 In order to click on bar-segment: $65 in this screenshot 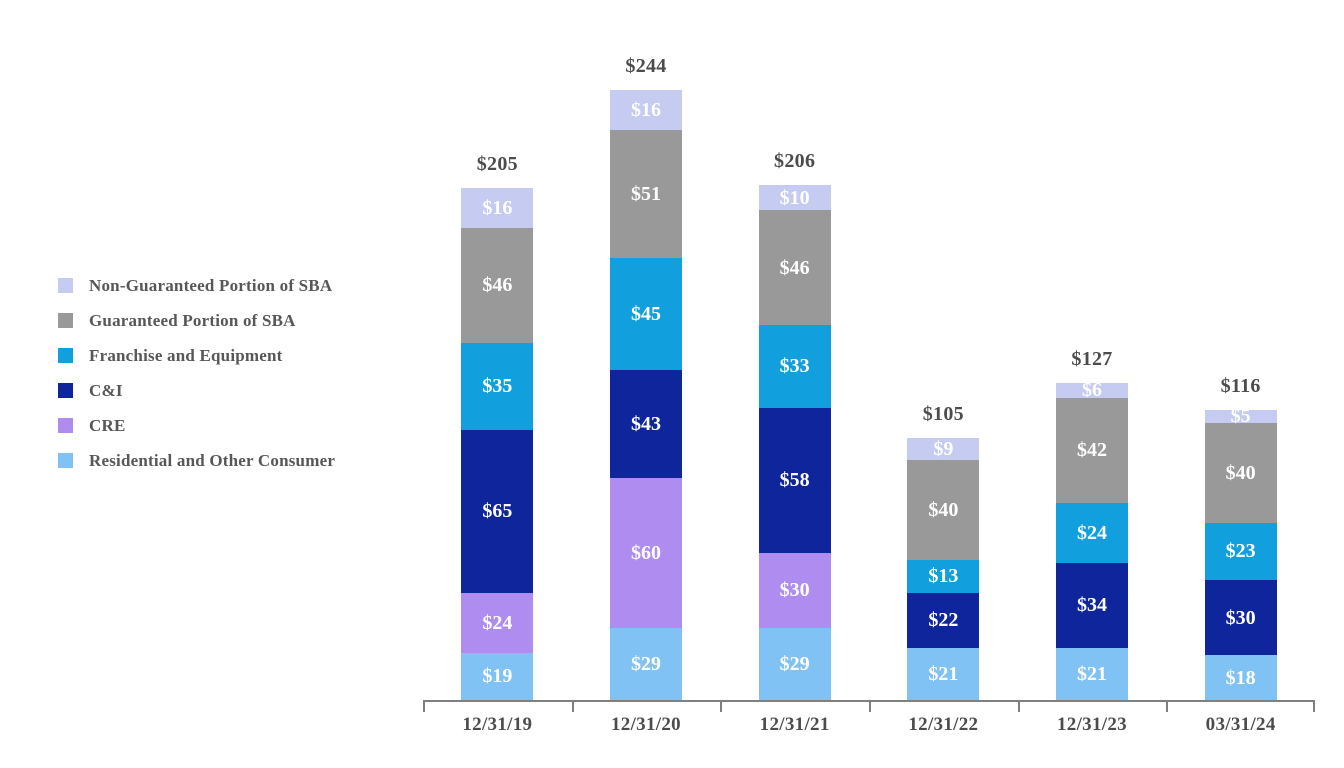, I will do `click(497, 511)`.